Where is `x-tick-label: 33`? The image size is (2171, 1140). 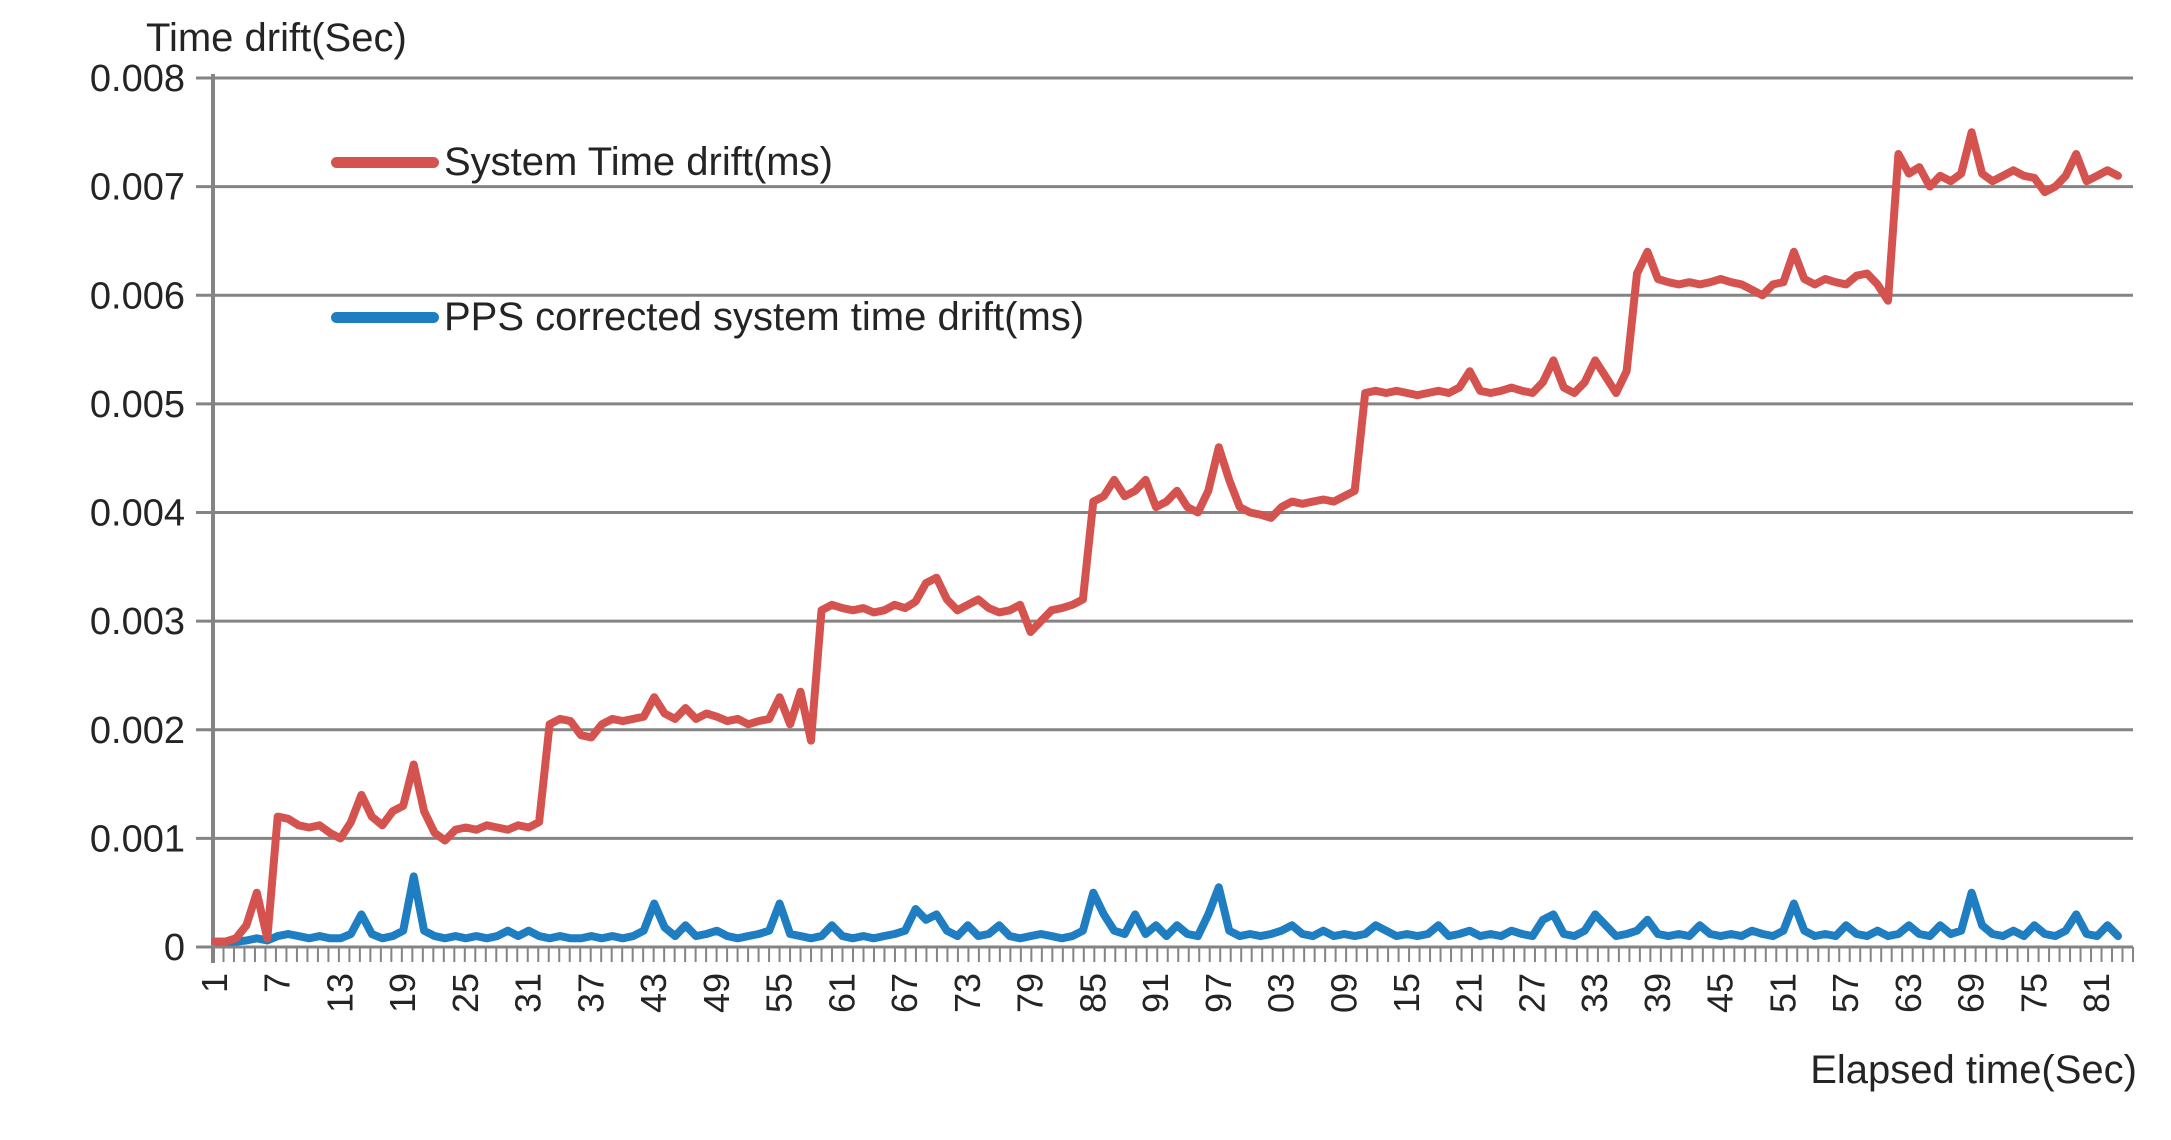
x-tick-label: 33 is located at coordinates (1594, 993).